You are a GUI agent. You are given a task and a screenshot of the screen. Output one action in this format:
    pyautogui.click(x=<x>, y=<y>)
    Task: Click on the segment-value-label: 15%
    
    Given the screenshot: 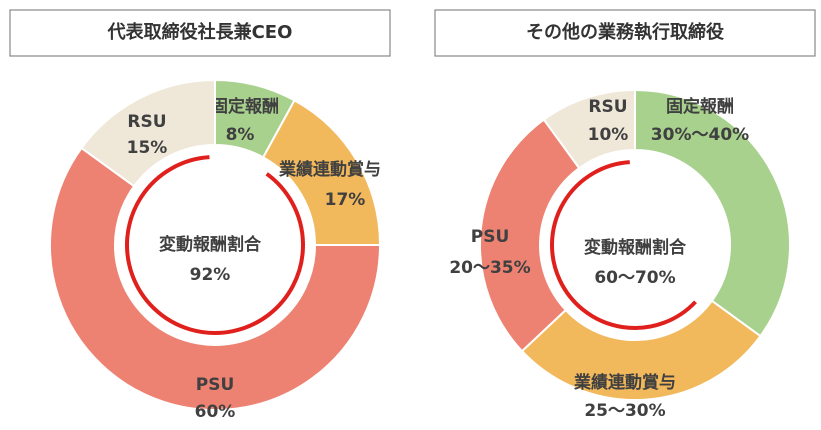 What is the action you would take?
    pyautogui.click(x=147, y=148)
    